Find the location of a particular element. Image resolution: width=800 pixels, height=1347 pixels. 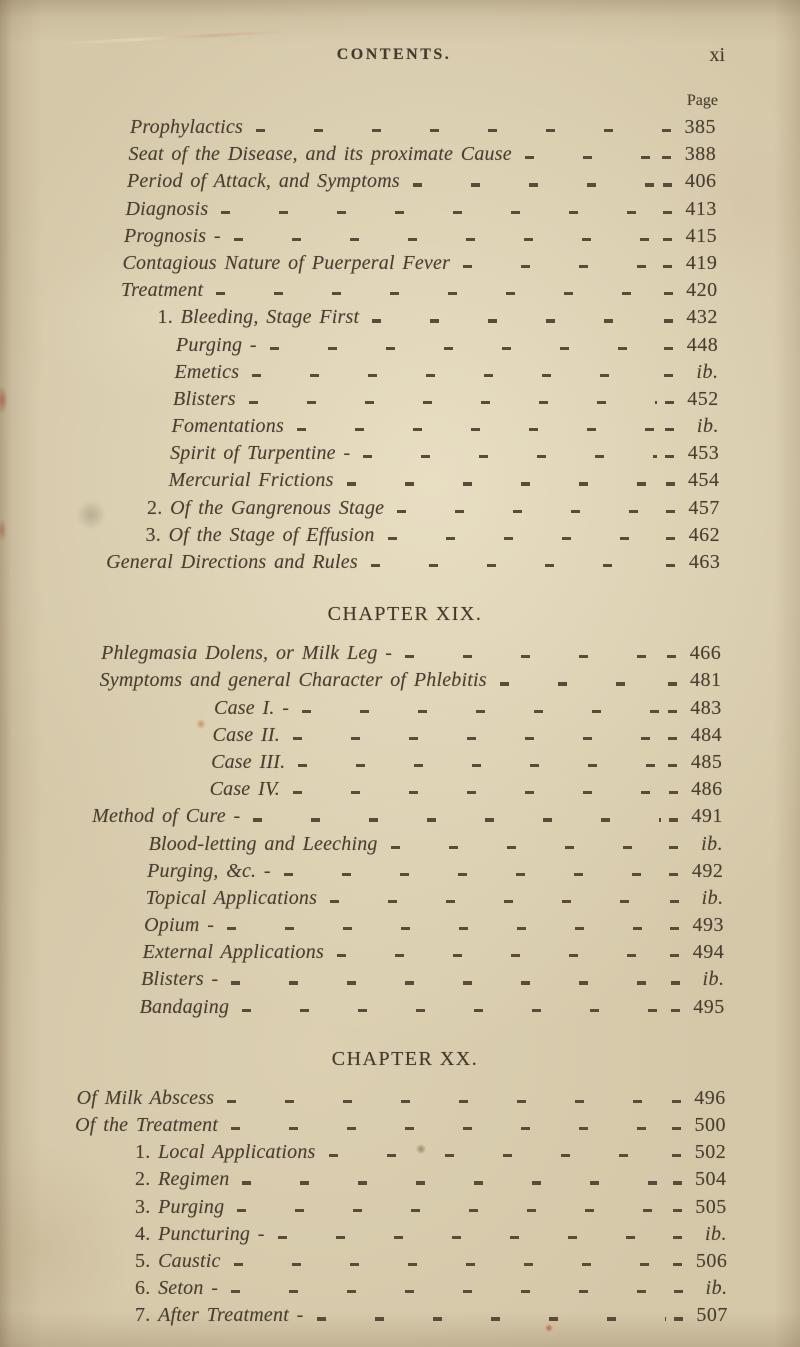

toc-entry-label: 1. Local Applications is located at coordinates (225, 1152).